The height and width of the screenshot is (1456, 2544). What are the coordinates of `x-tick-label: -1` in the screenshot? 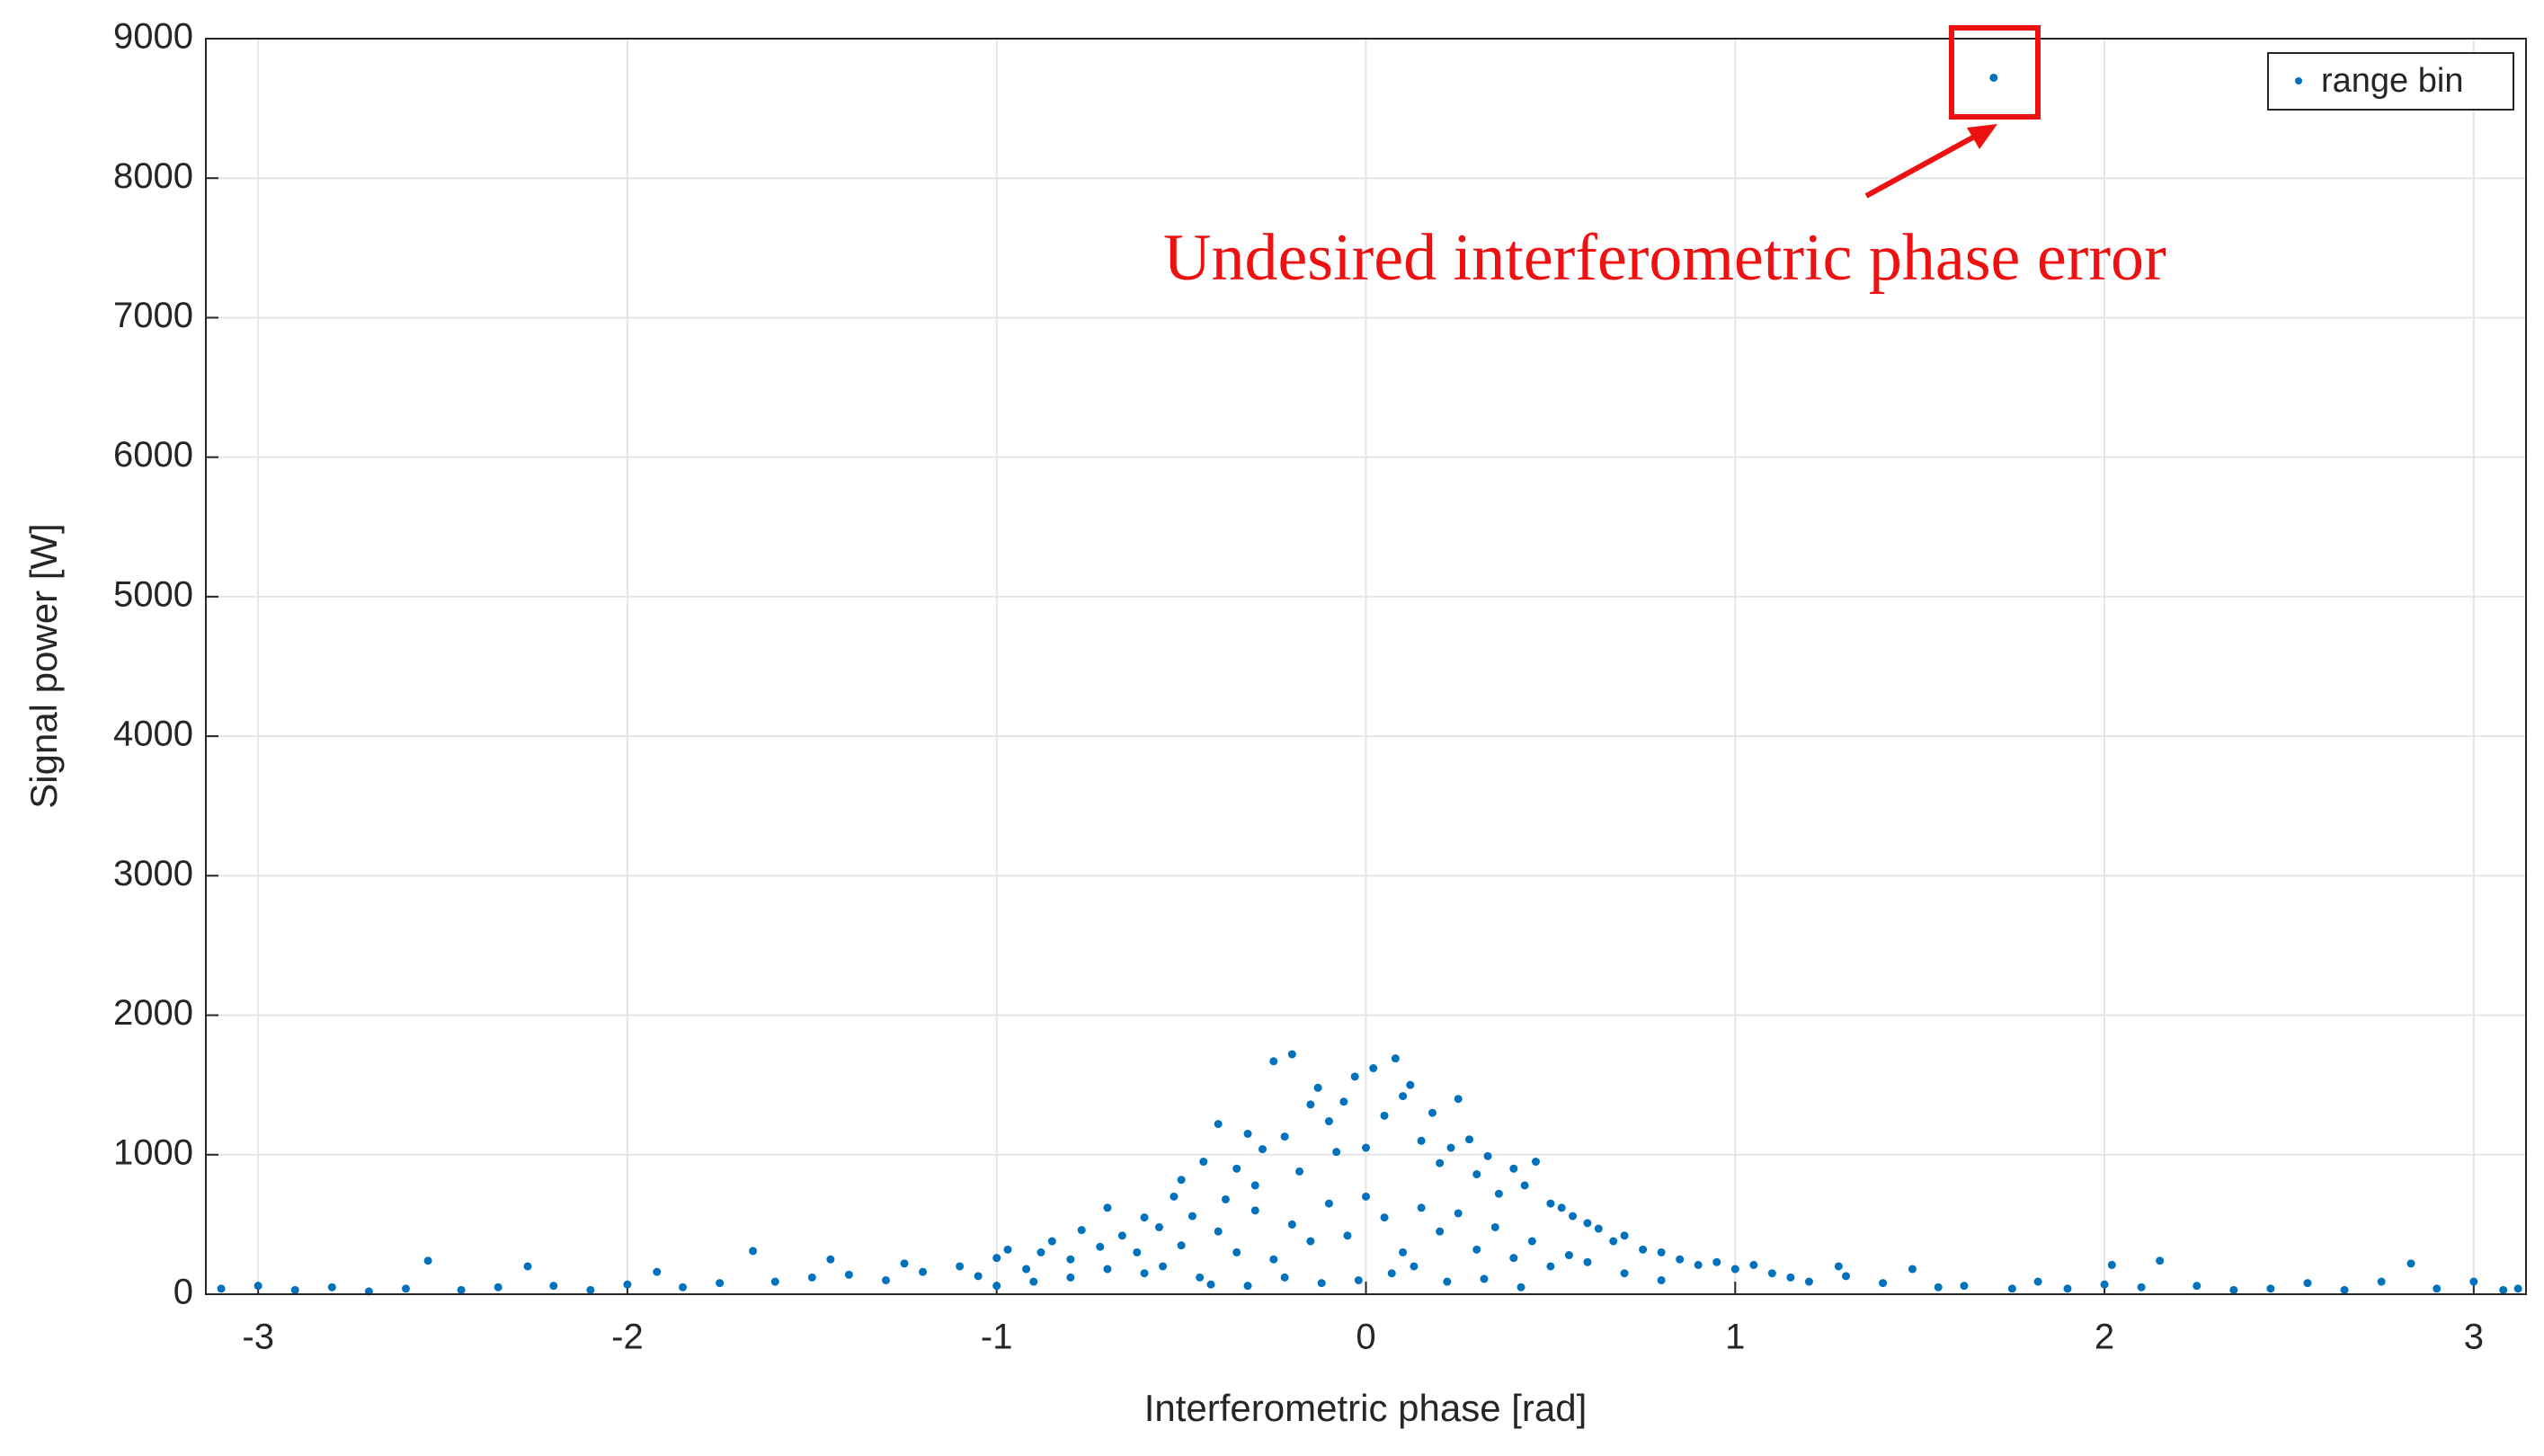 It's located at (997, 1337).